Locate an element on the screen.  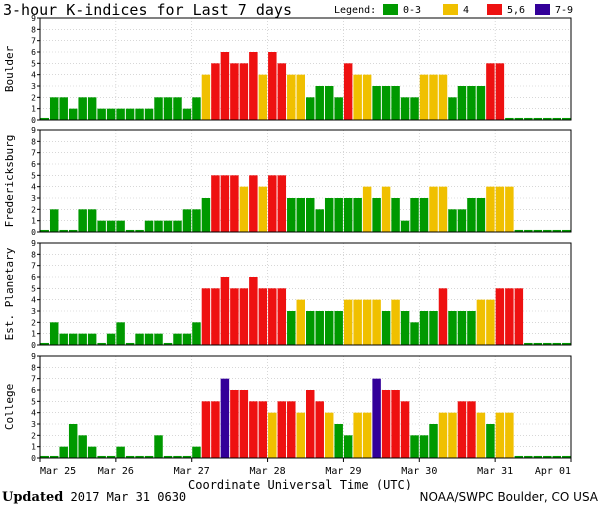
y-tick-label: 8 is located at coordinates (33, 141).